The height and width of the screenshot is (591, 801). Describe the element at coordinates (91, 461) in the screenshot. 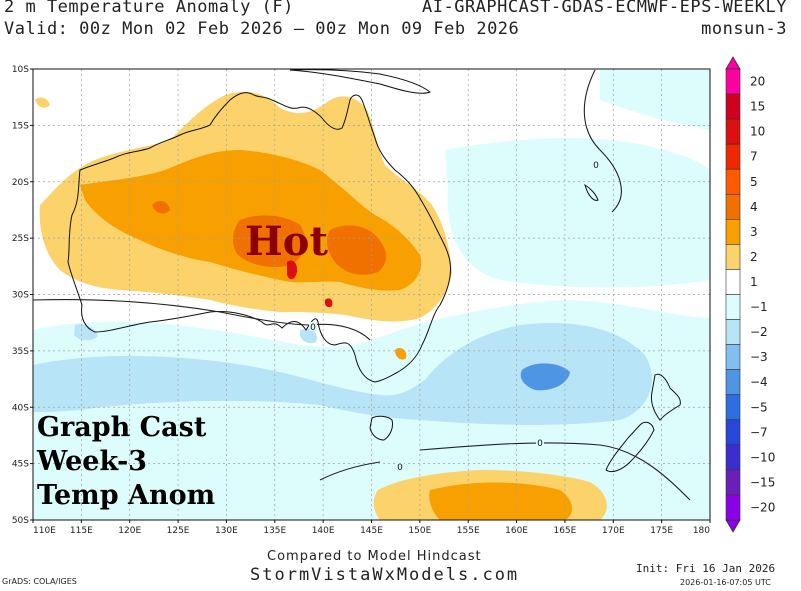

I see `annotation-line: Week-3` at that location.